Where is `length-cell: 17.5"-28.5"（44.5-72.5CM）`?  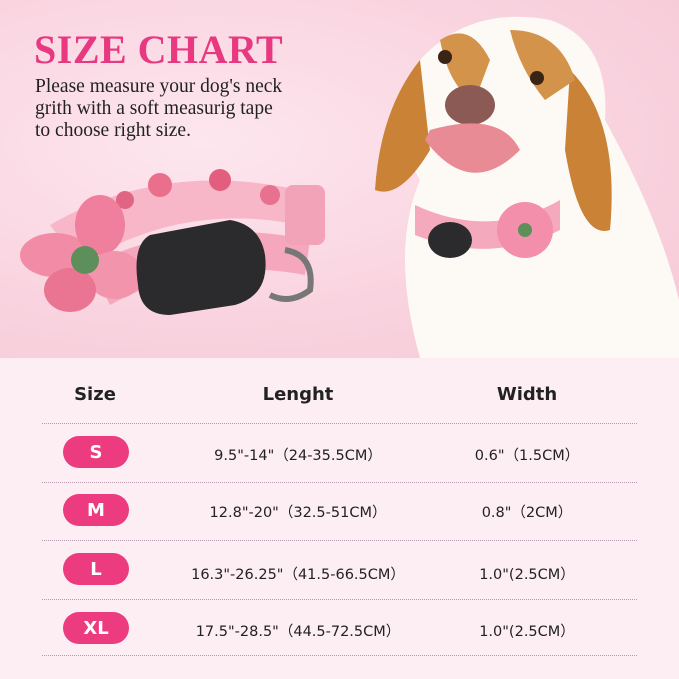 length-cell: 17.5"-28.5"（44.5-72.5CM） is located at coordinates (298, 632).